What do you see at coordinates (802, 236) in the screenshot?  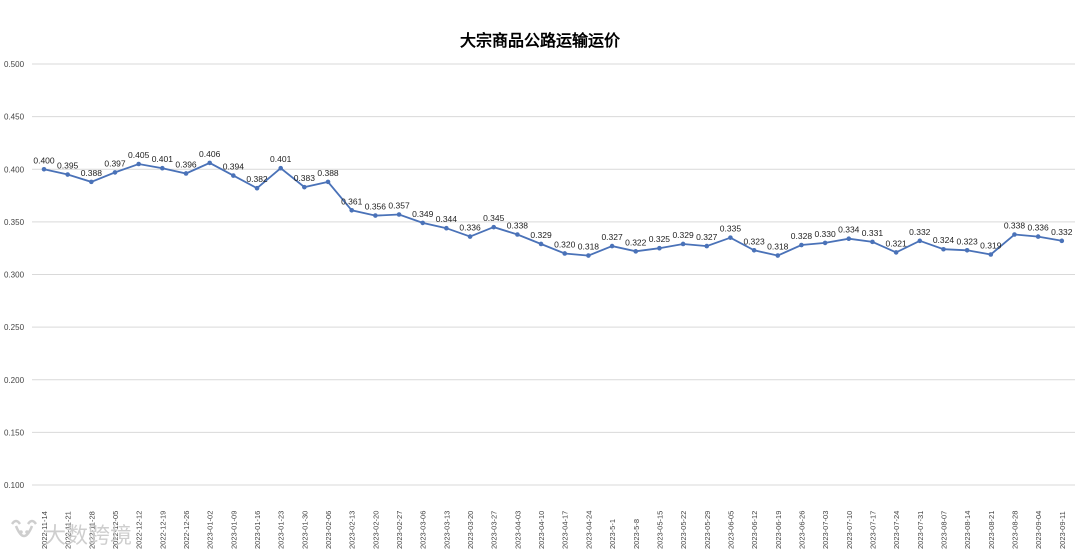 I see `data-label: 0.328` at bounding box center [802, 236].